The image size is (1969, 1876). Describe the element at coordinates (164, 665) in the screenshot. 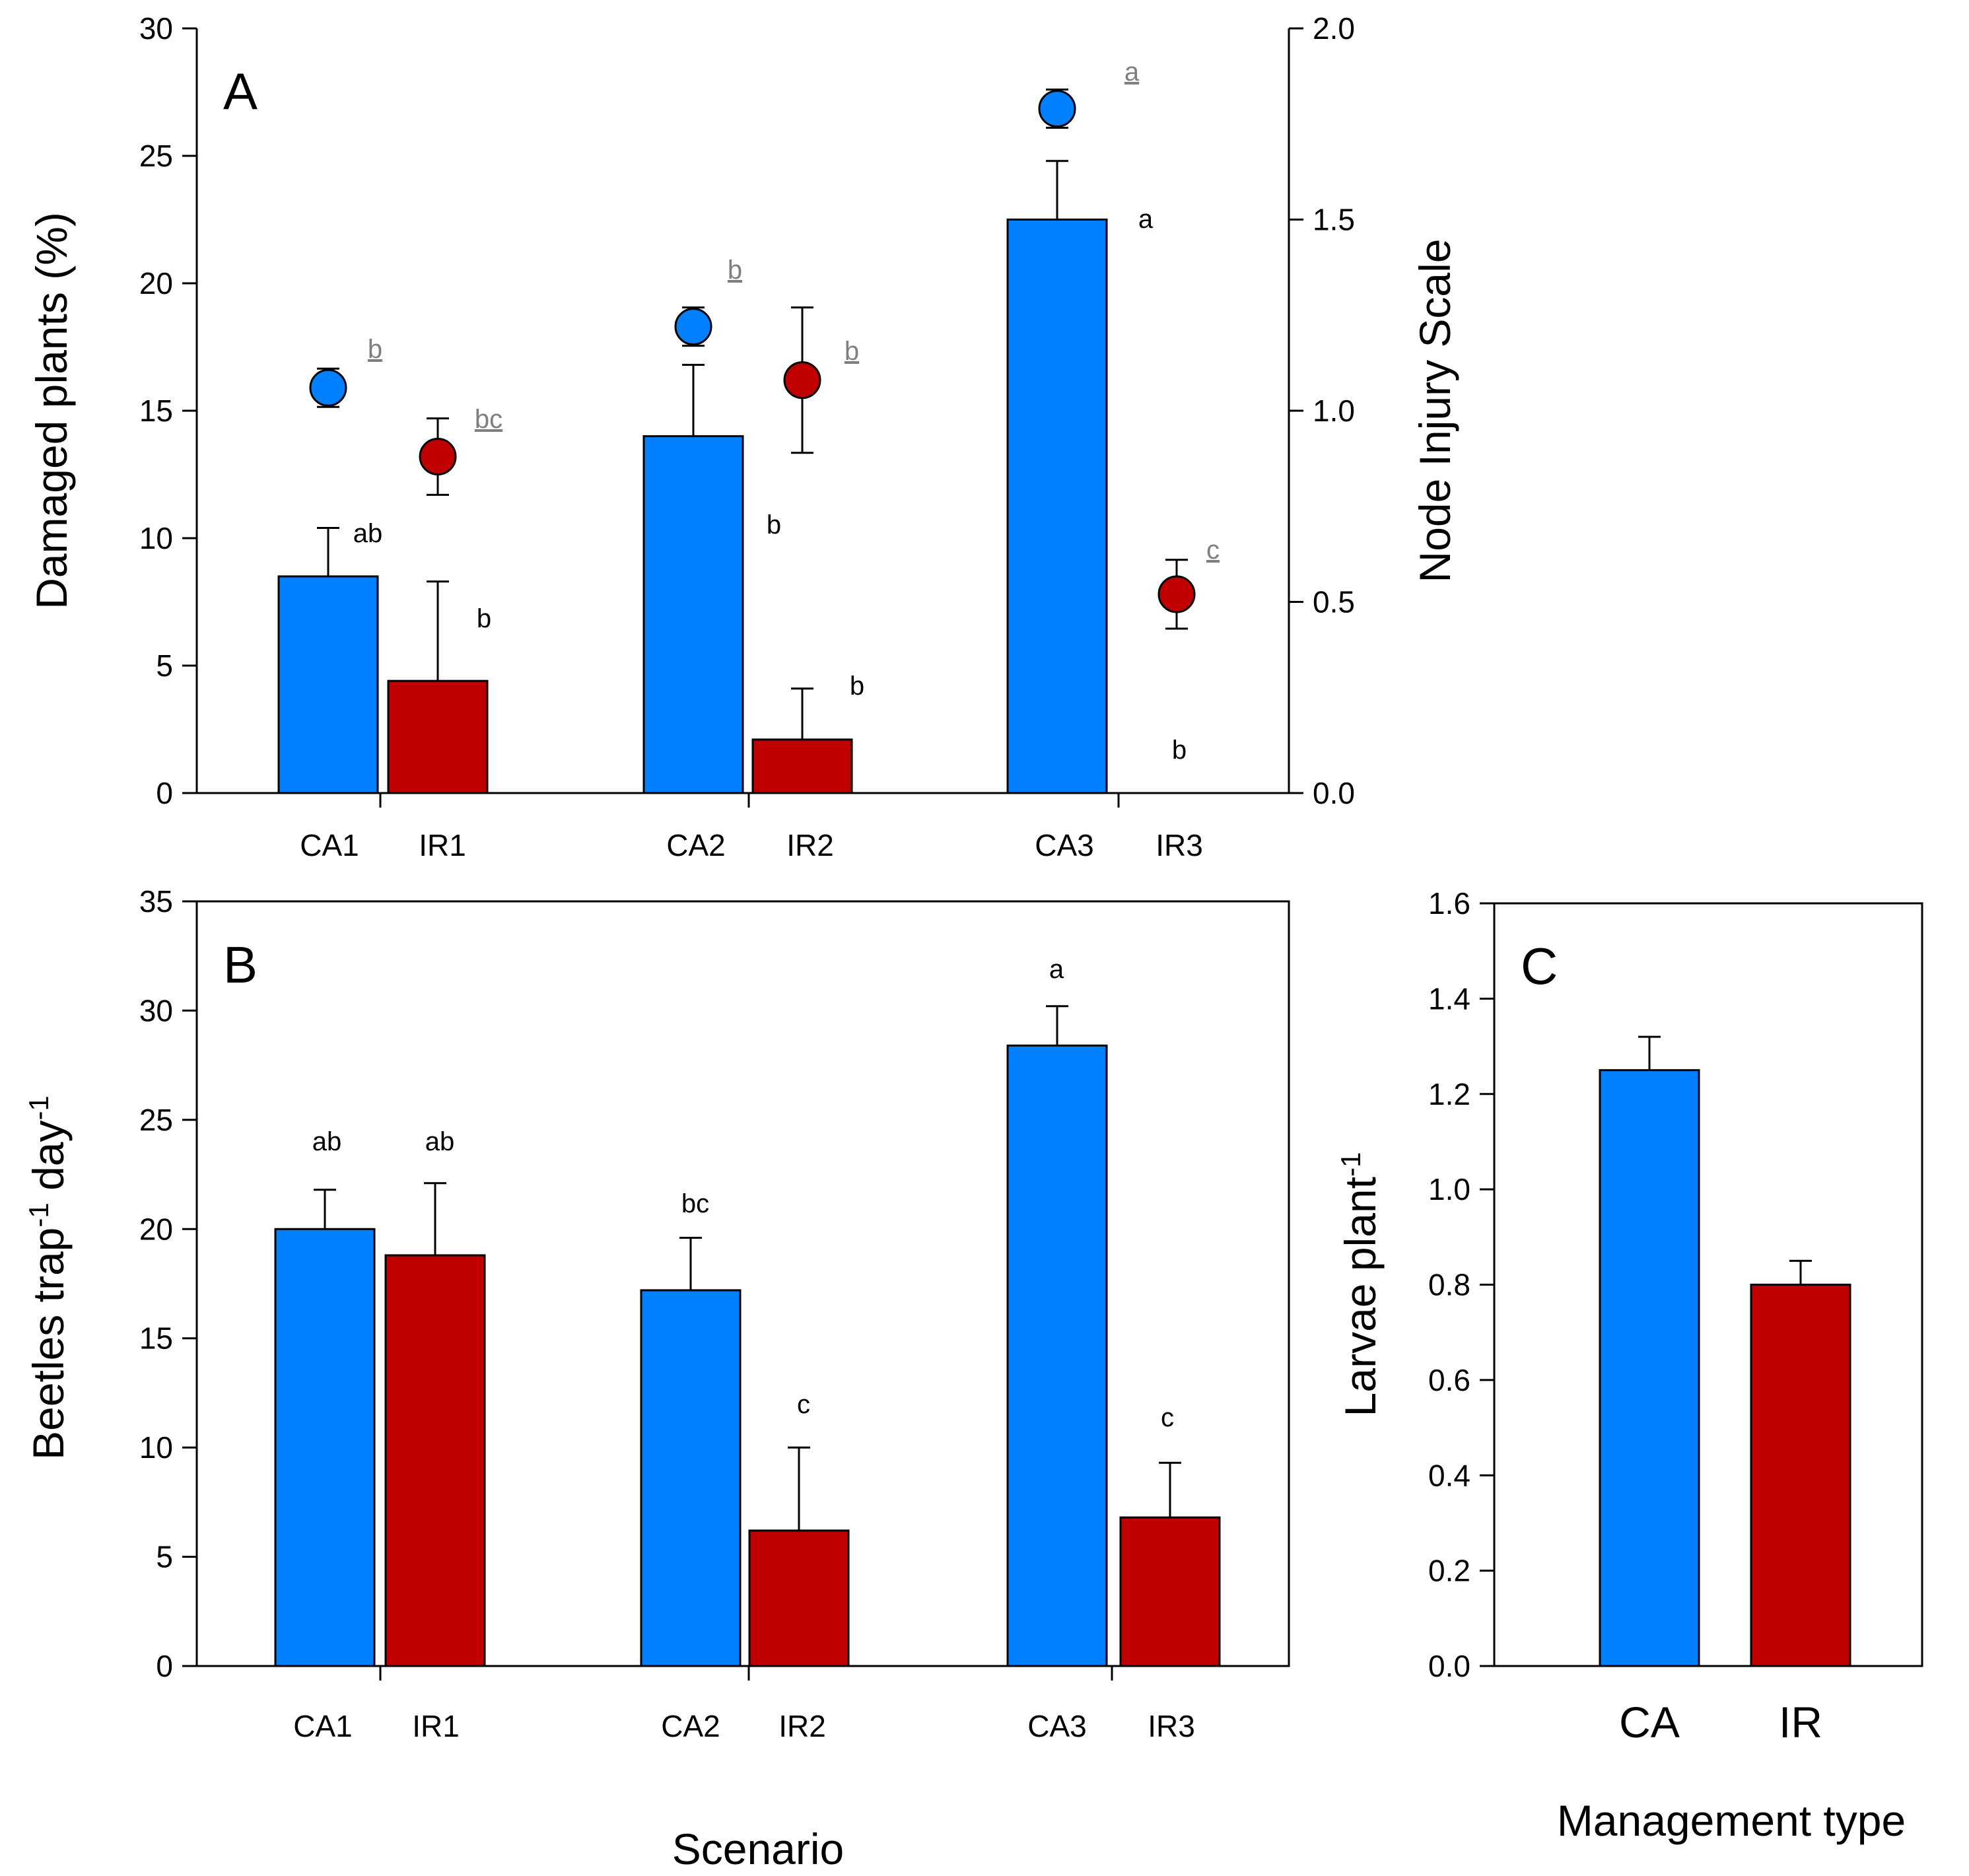

I see `y-tick-label-A: 5` at that location.